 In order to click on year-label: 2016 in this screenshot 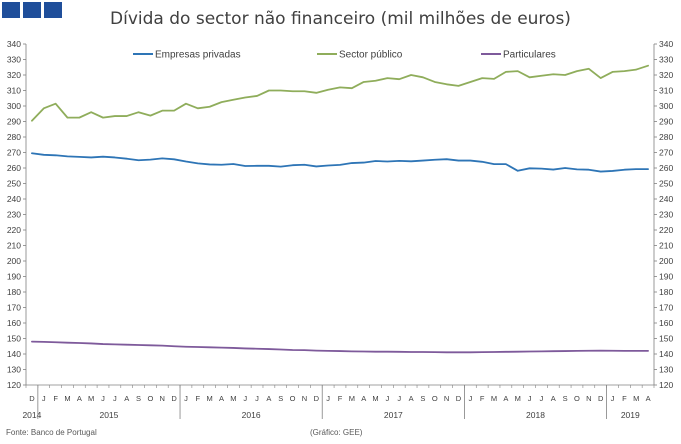, I will do `click(251, 415)`.